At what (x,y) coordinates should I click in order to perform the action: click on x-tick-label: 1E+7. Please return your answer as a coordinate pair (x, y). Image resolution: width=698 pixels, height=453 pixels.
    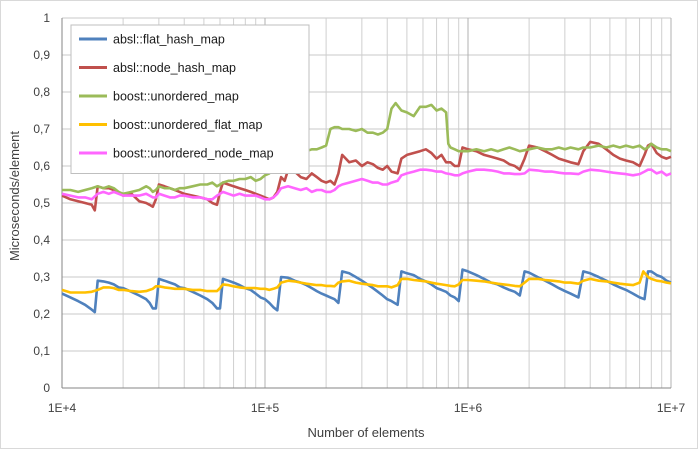
    Looking at the image, I should click on (671, 408).